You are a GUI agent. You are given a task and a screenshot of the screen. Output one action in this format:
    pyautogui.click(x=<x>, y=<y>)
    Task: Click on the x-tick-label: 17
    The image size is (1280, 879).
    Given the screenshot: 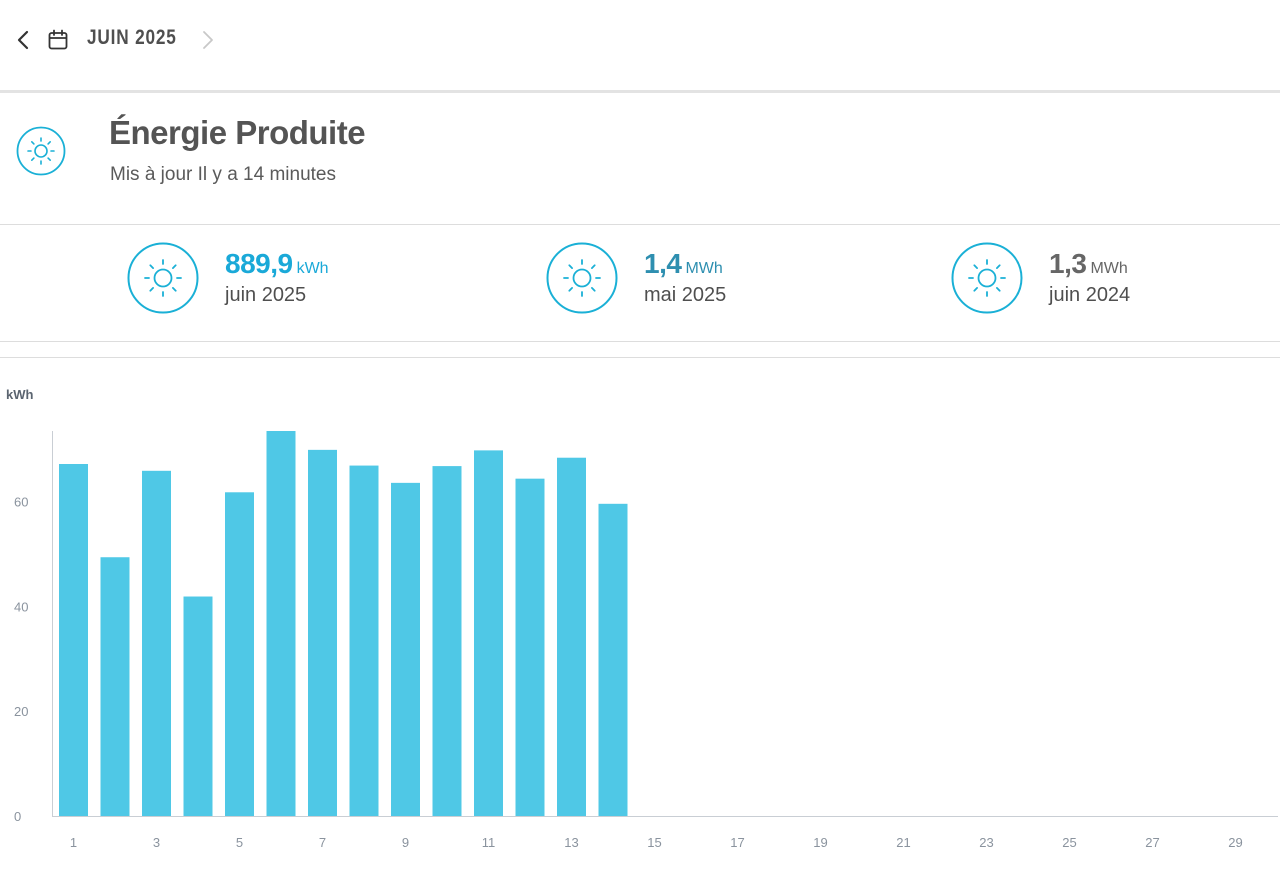 What is the action you would take?
    pyautogui.click(x=737, y=842)
    